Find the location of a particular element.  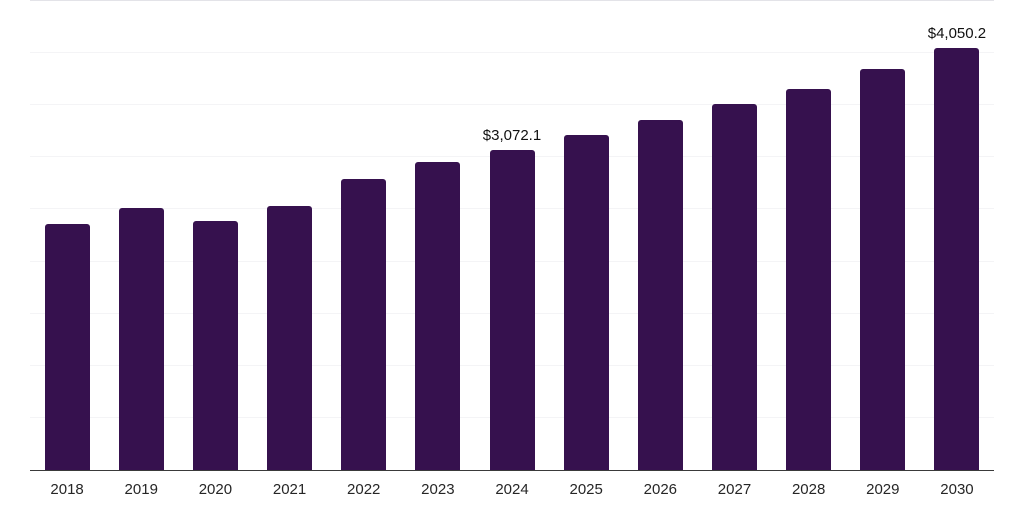

bar-2024 is located at coordinates (512, 309).